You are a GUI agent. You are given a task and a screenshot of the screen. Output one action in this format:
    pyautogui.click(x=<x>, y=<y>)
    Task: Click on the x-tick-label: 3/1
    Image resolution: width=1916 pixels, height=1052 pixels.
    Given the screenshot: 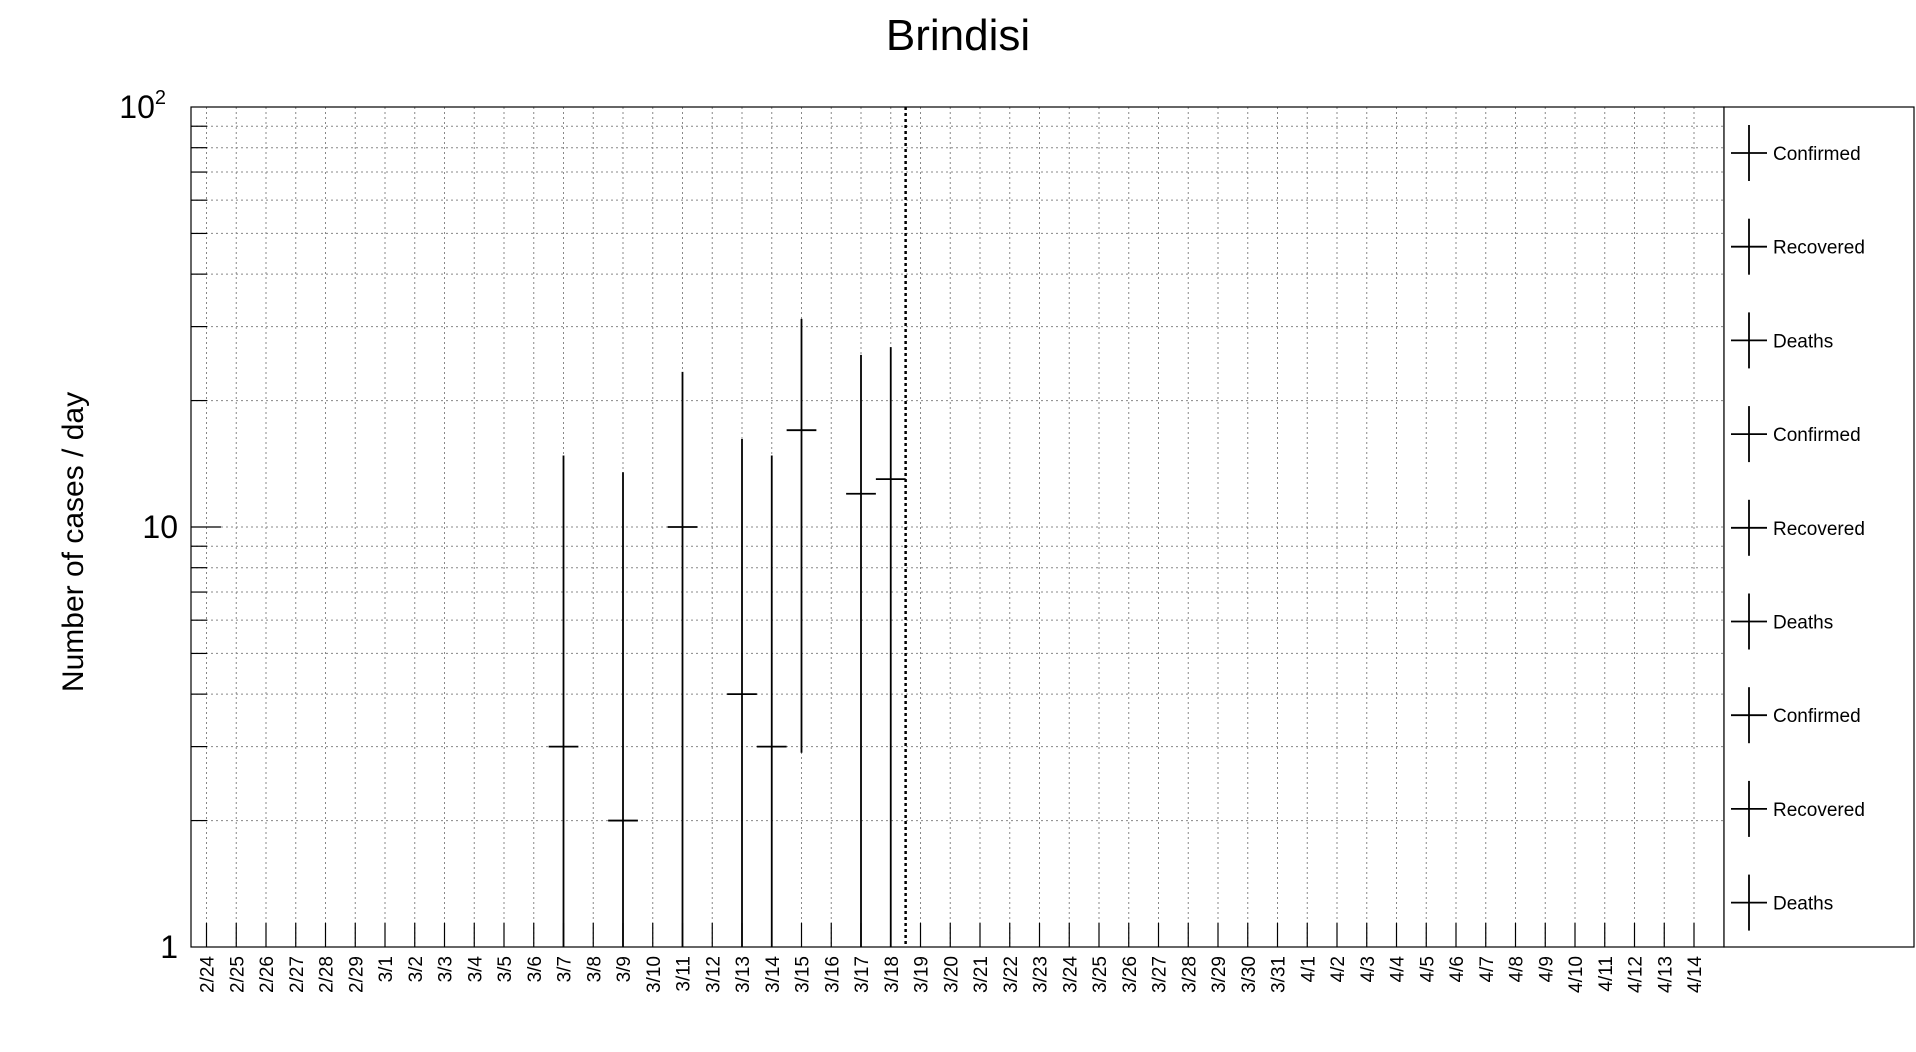 What is the action you would take?
    pyautogui.click(x=386, y=969)
    